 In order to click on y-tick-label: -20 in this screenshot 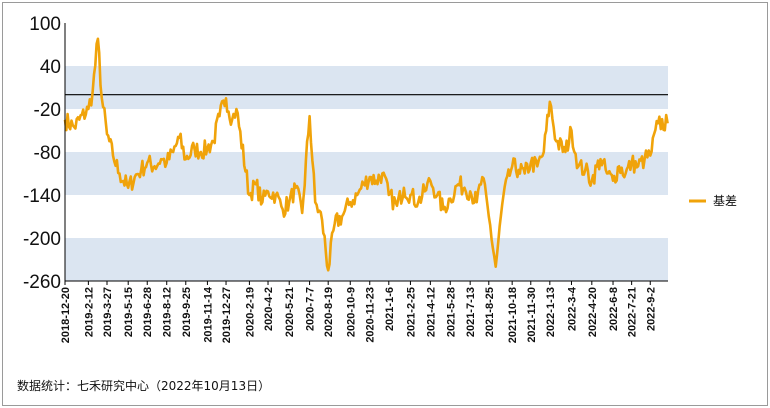, I will do `click(47, 110)`.